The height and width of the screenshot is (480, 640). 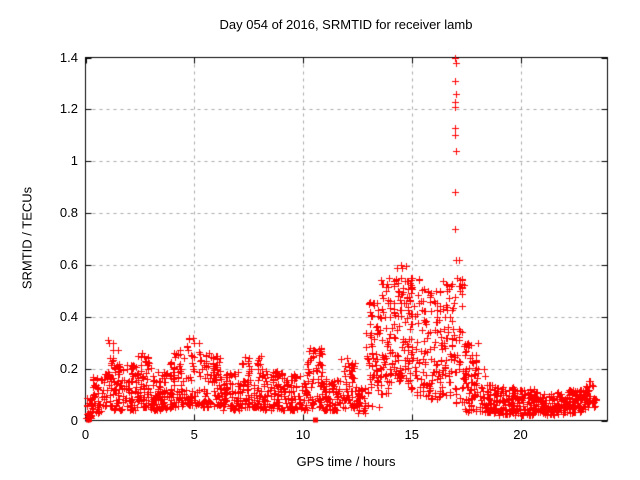 What do you see at coordinates (346, 461) in the screenshot?
I see `x-axis-label: GPS time / hours` at bounding box center [346, 461].